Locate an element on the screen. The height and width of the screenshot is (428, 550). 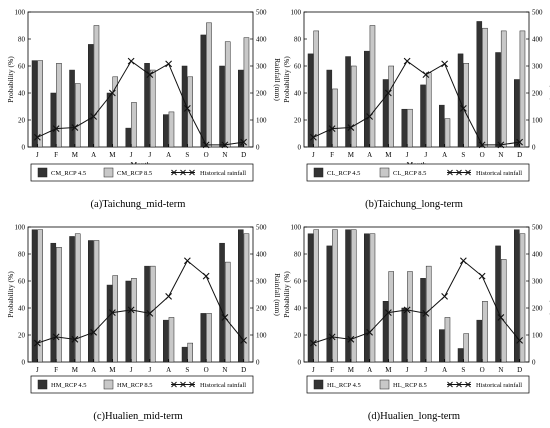
y-axis-label: Probability (%) is located at coordinates (10, 79).